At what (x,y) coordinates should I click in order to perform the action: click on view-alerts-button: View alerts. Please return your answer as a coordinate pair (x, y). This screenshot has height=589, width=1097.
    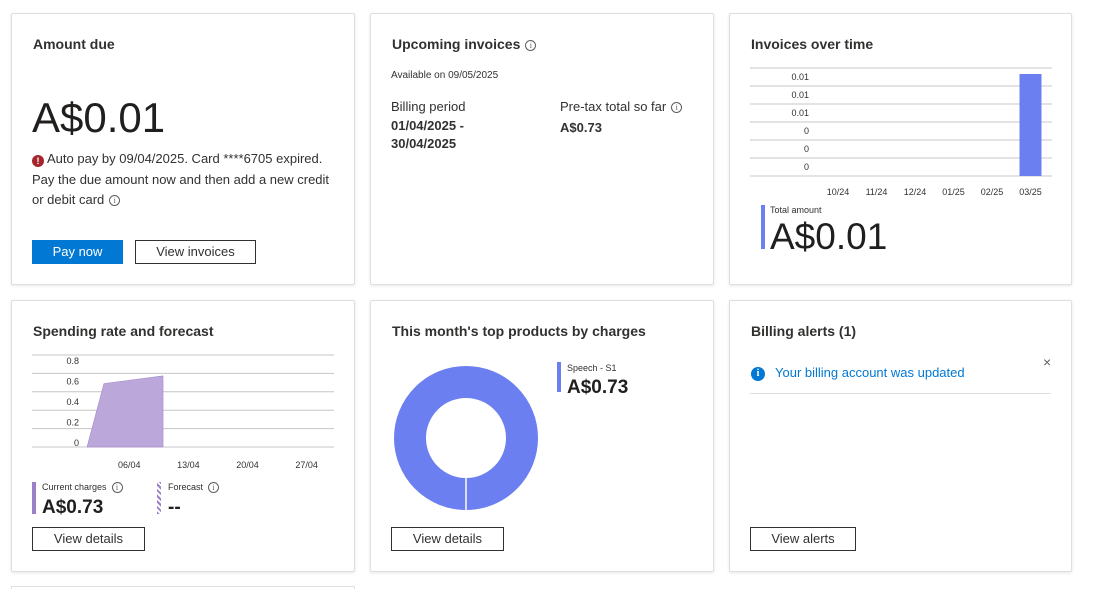
    Looking at the image, I should click on (803, 539).